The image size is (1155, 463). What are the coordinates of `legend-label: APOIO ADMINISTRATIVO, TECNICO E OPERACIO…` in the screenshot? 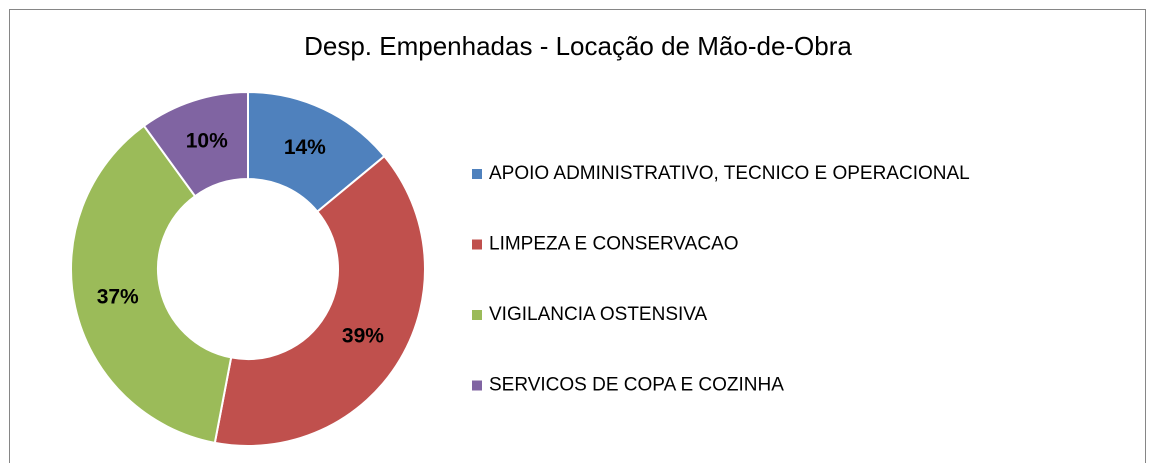 It's located at (729, 173).